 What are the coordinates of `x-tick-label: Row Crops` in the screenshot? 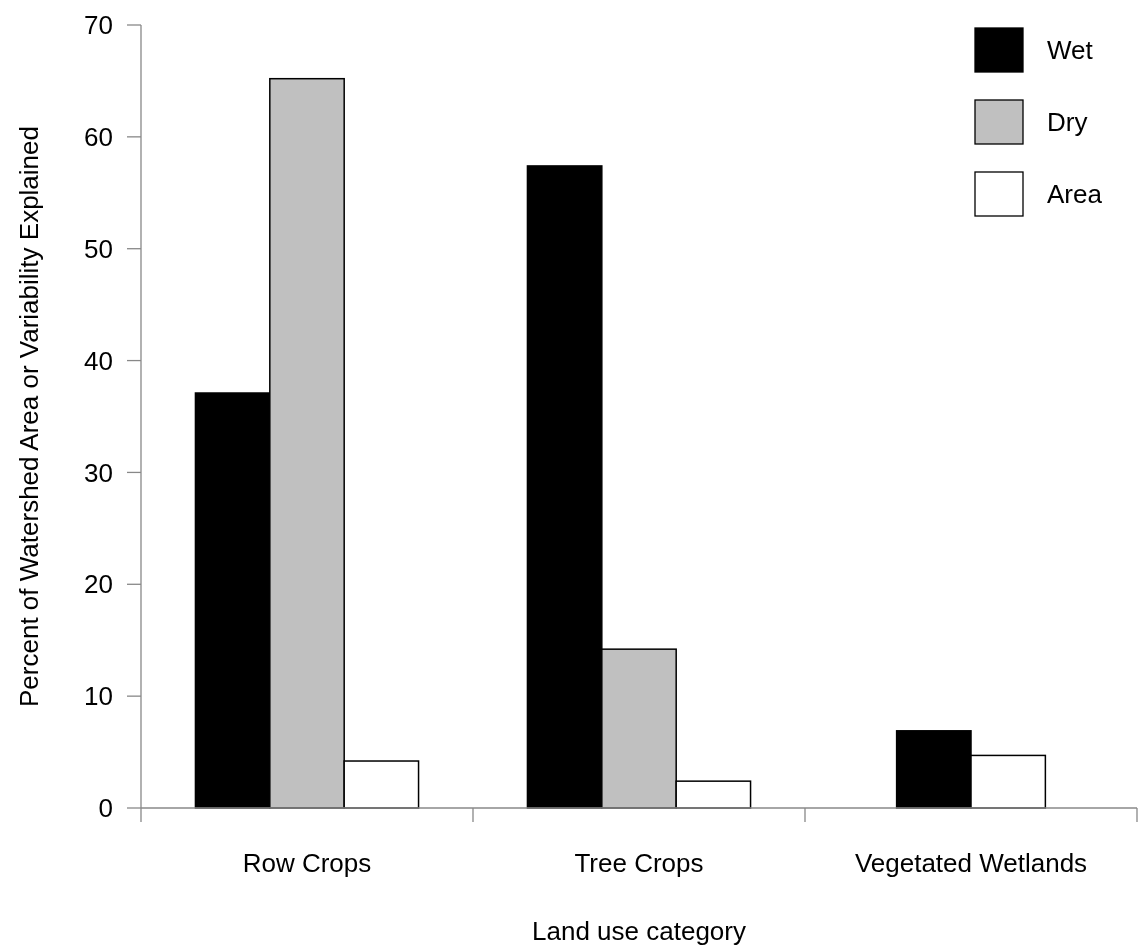 It's located at (307, 863).